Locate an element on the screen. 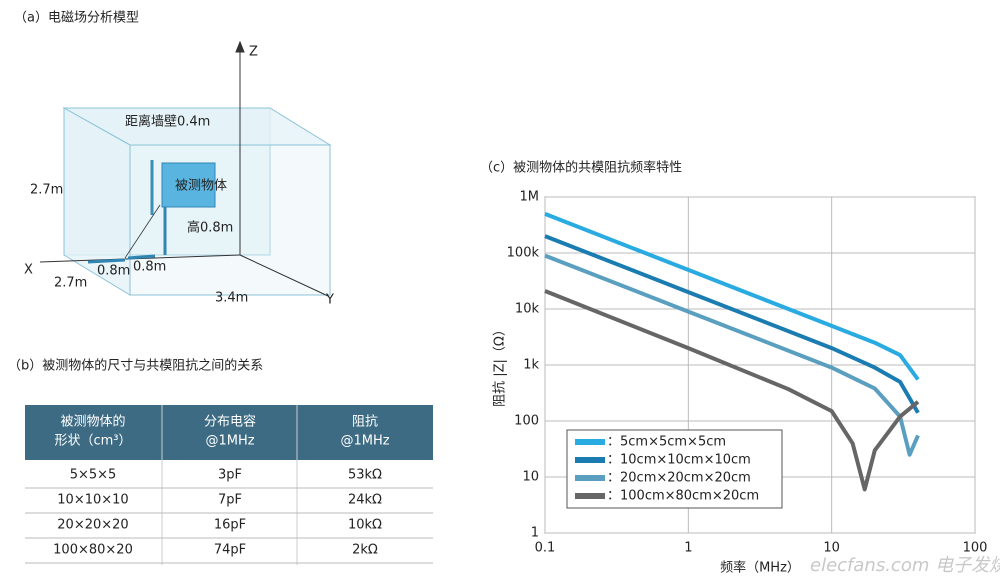 Image resolution: width=1000 pixels, height=585 pixels. table-cell: 10kΩ is located at coordinates (365, 525).